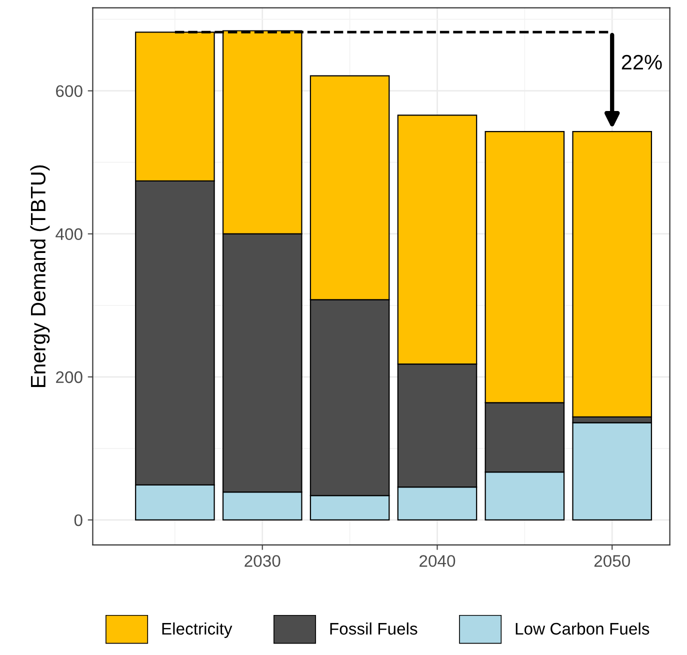 The image size is (687, 655). I want to click on y-tick-label: 400, so click(69, 234).